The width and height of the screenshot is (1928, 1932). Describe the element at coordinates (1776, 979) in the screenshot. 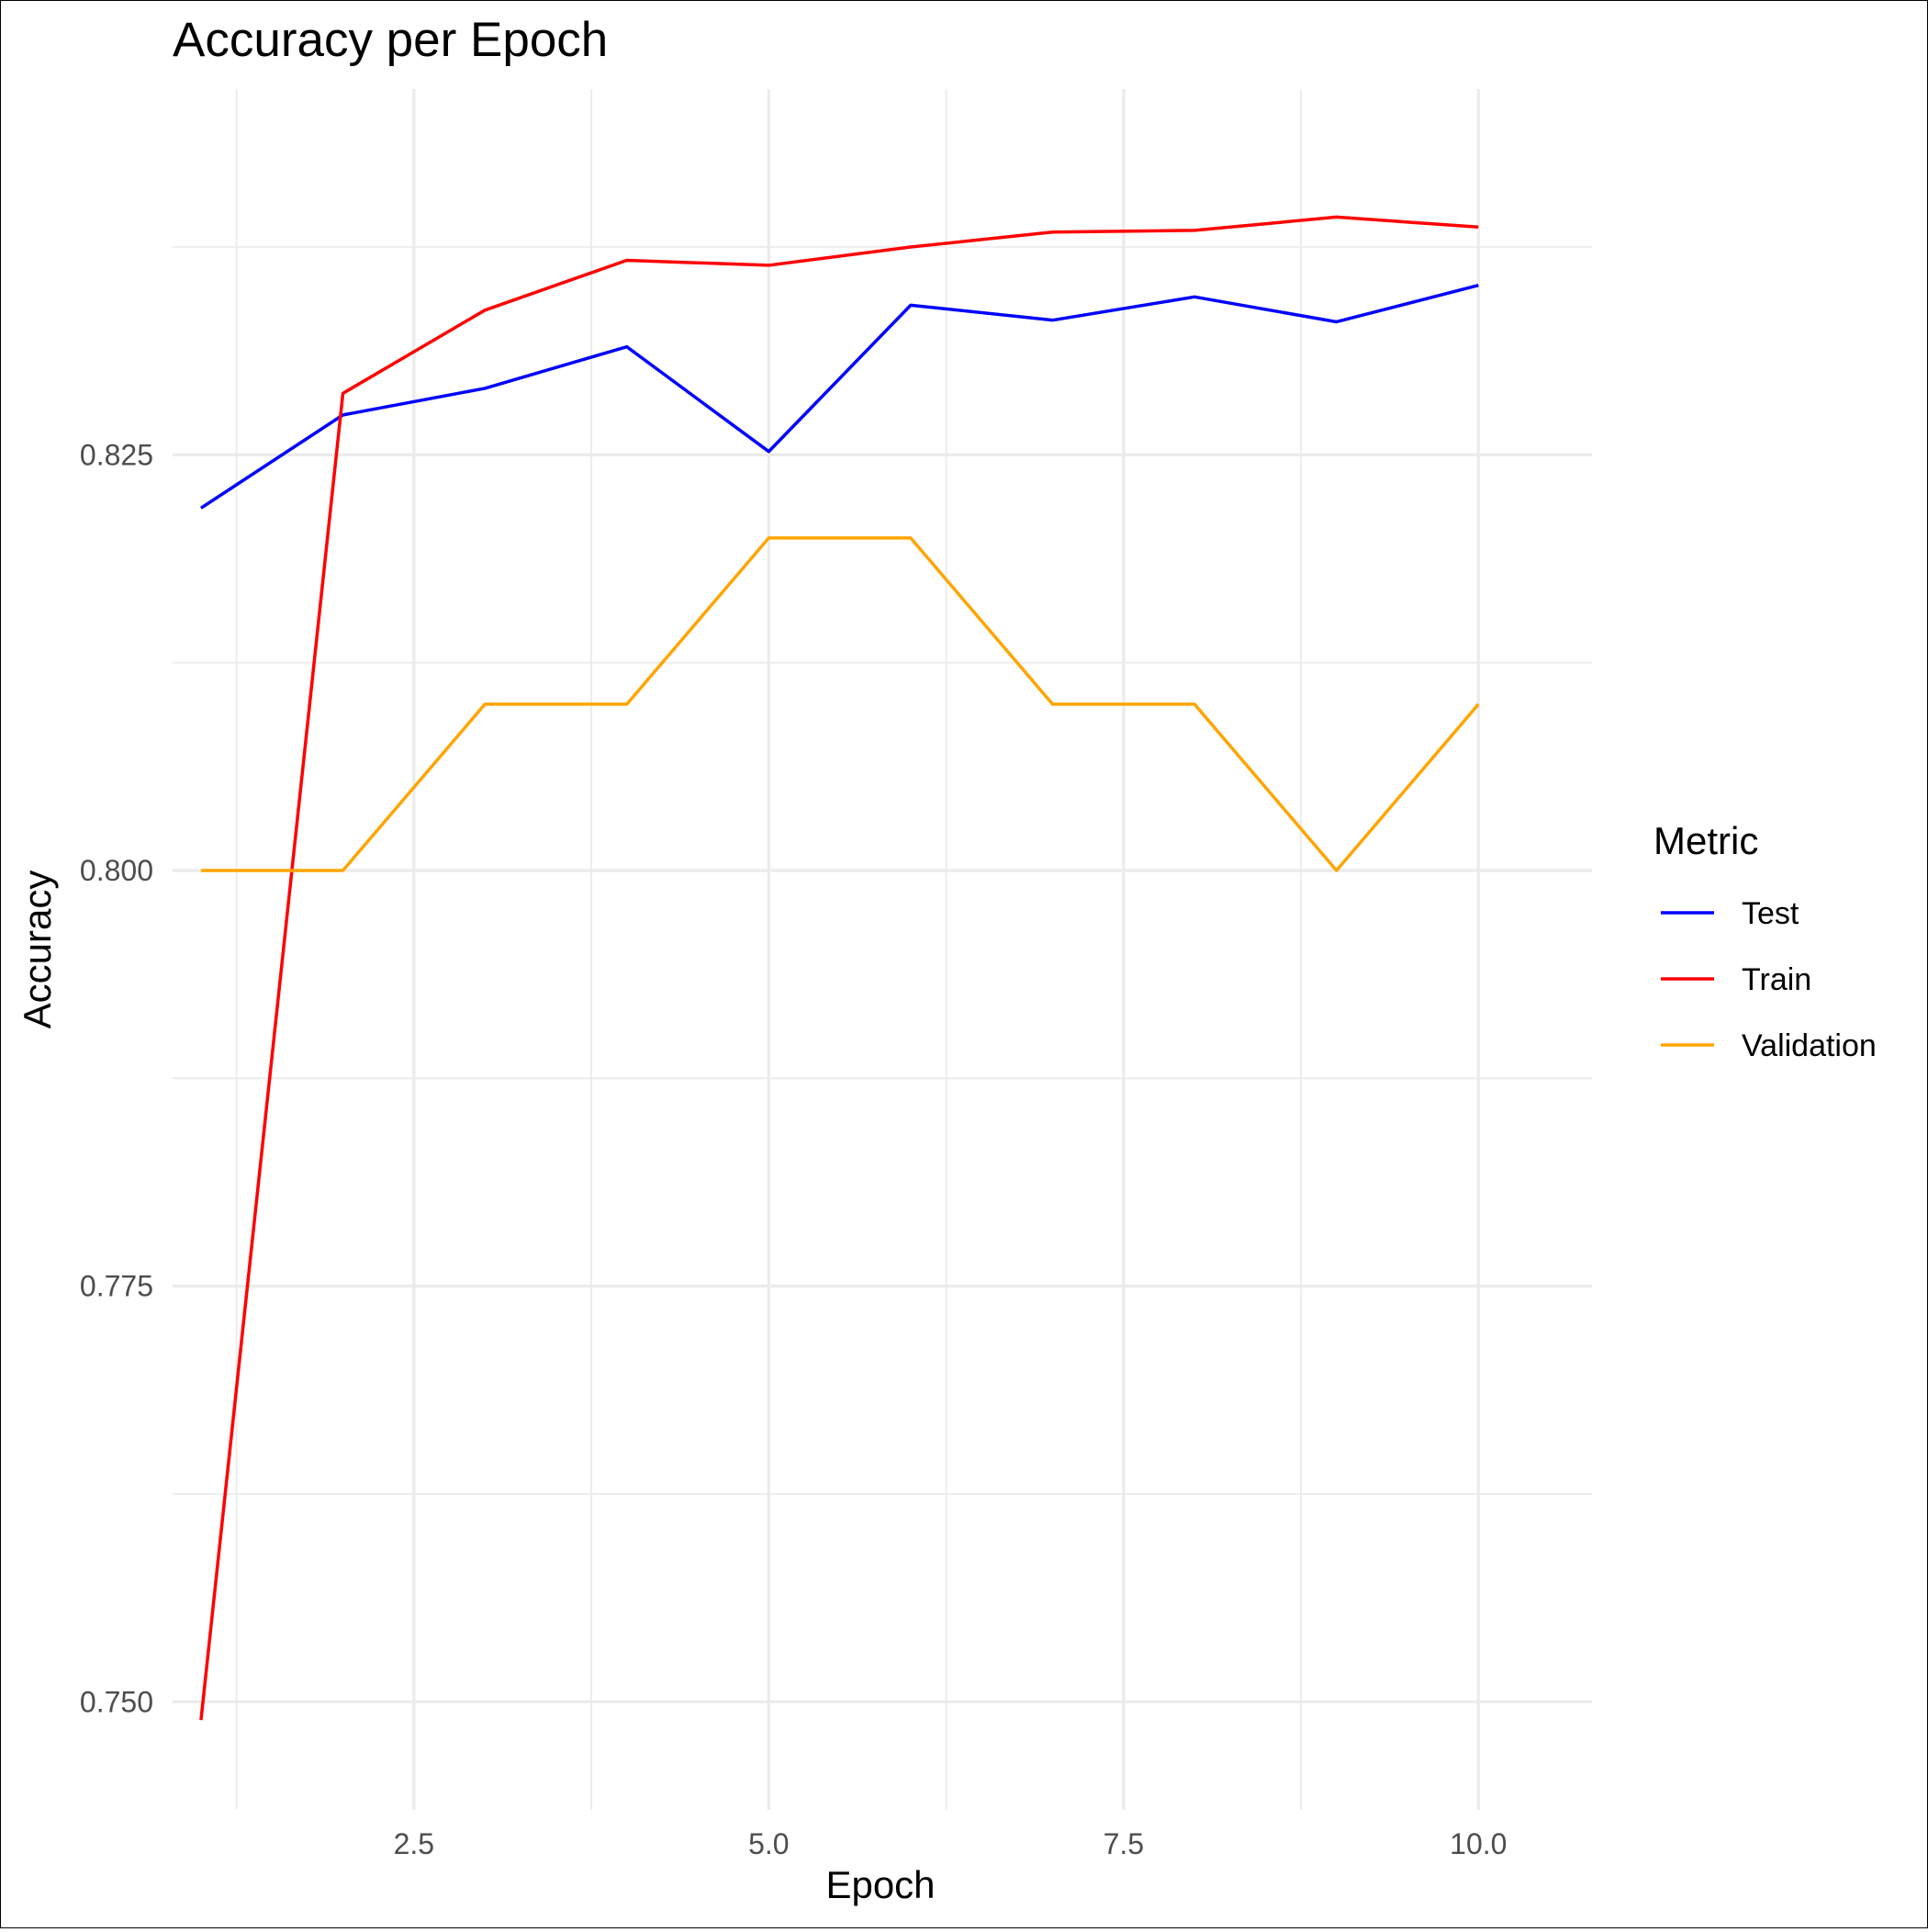

I see `legend-label-train: Train` at that location.